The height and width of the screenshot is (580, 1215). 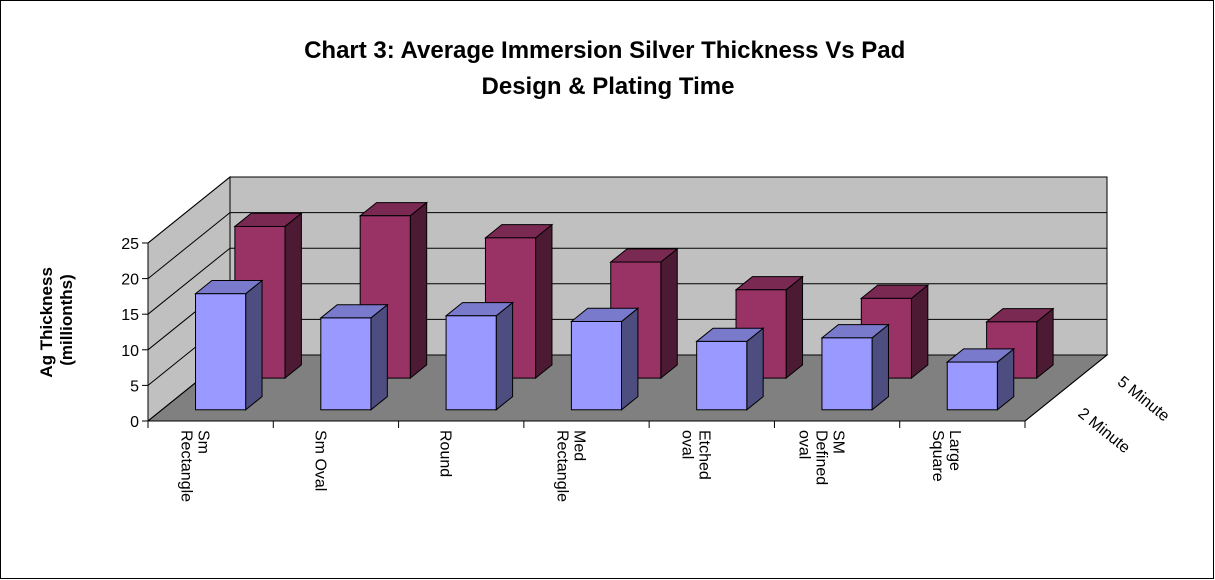 I want to click on y-tick-label: 25, so click(x=130, y=244).